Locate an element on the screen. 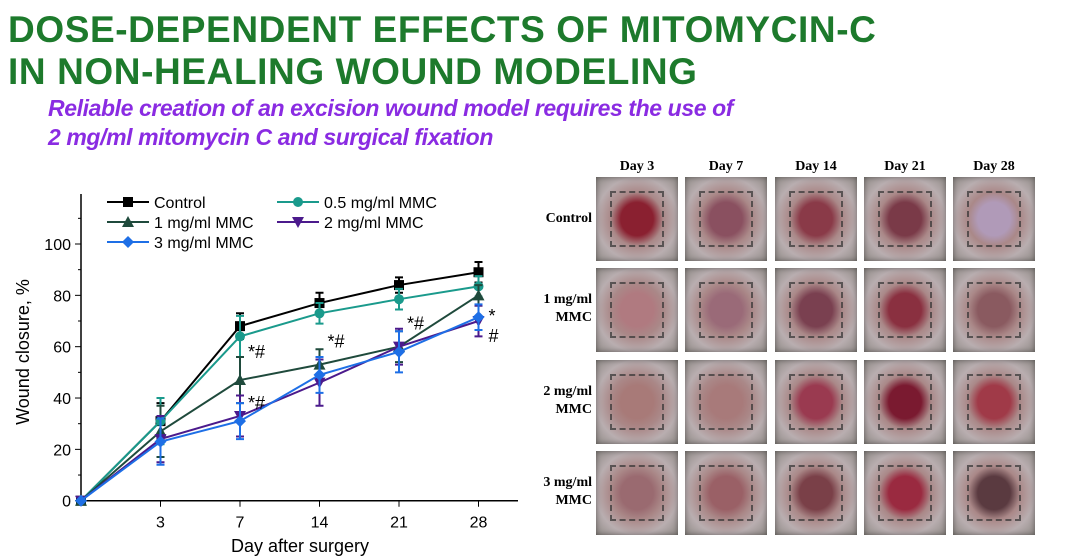 This screenshot has height=560, width=1083. photo-row-label: Control is located at coordinates (556, 219).